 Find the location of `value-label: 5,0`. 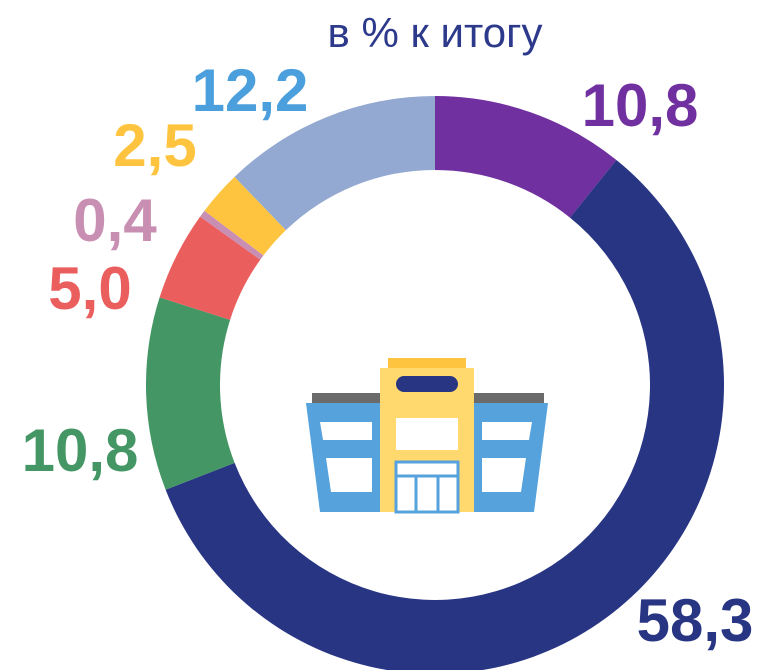

value-label: 5,0 is located at coordinates (89, 288).